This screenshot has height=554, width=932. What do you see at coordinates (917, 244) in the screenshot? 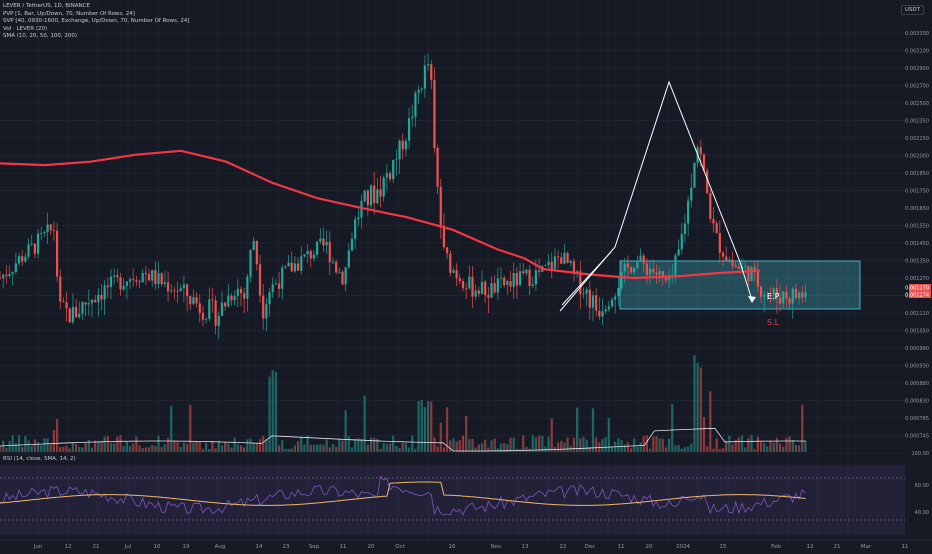
I see `price-tick-label: 0.001450` at bounding box center [917, 244].